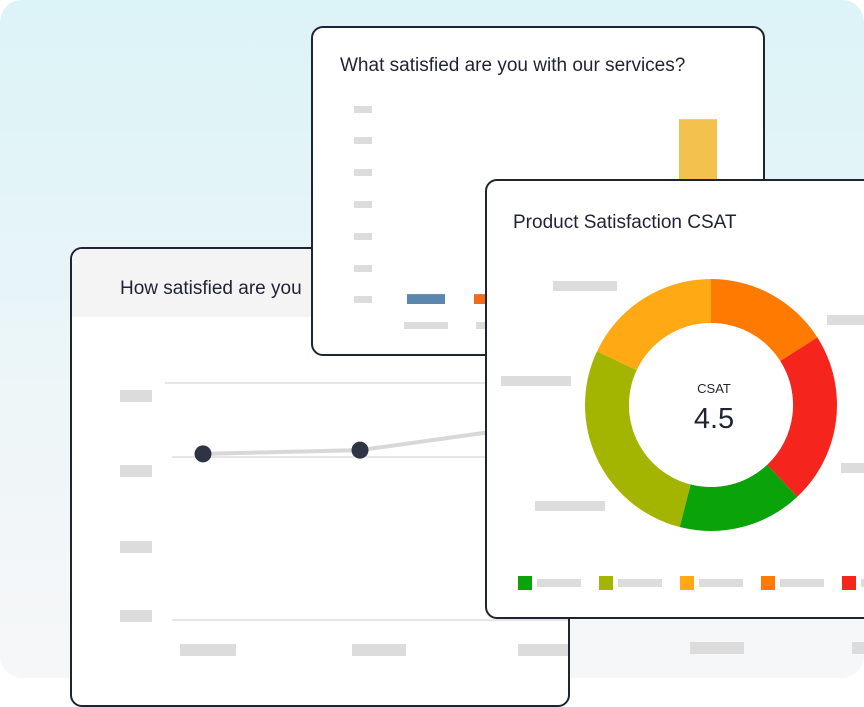 This screenshot has width=864, height=707. I want to click on csat-value: 4.5, so click(714, 419).